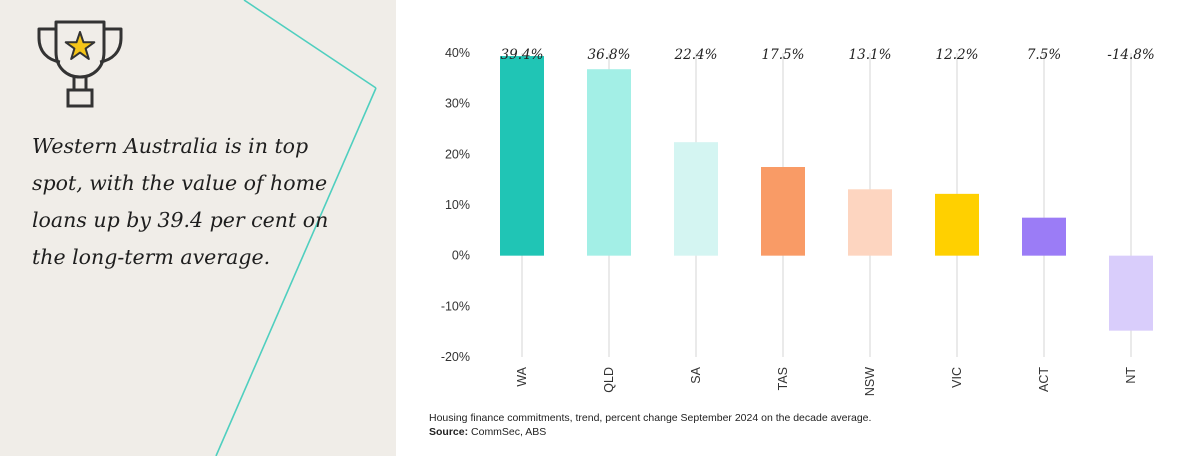  Describe the element at coordinates (828, 55) in the screenshot. I see `value-labels: 39.4% 36.8% 22.4% 17.5% 13.1% 12.2% 7.5% -14.8%` at that location.